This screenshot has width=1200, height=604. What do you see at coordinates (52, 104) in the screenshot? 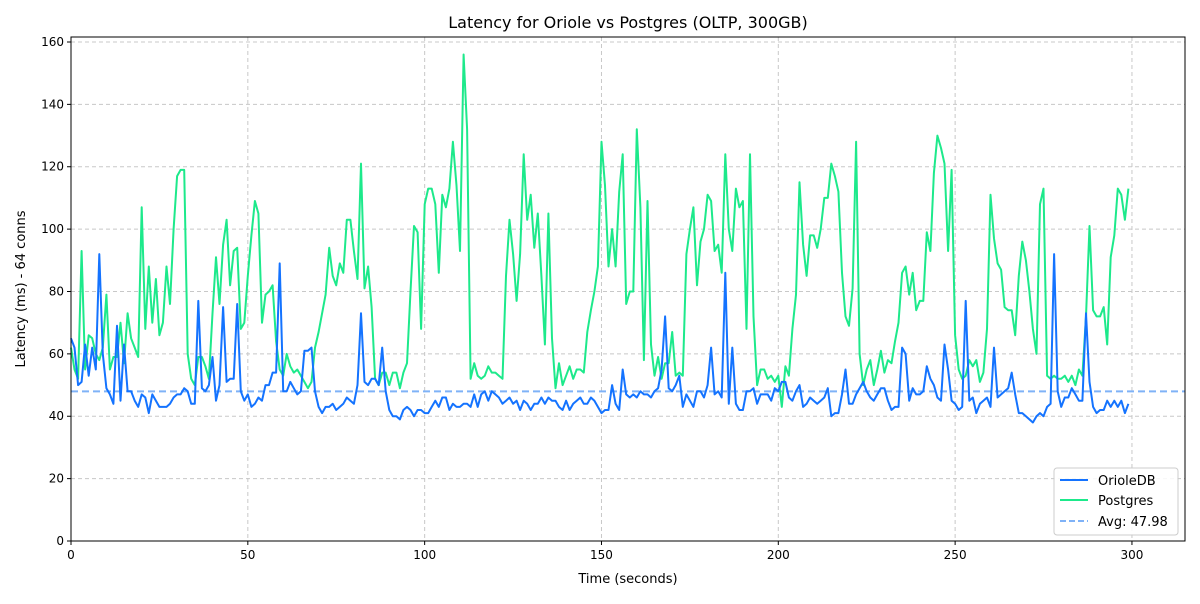
I see `y-tick-label: 140` at bounding box center [52, 104].